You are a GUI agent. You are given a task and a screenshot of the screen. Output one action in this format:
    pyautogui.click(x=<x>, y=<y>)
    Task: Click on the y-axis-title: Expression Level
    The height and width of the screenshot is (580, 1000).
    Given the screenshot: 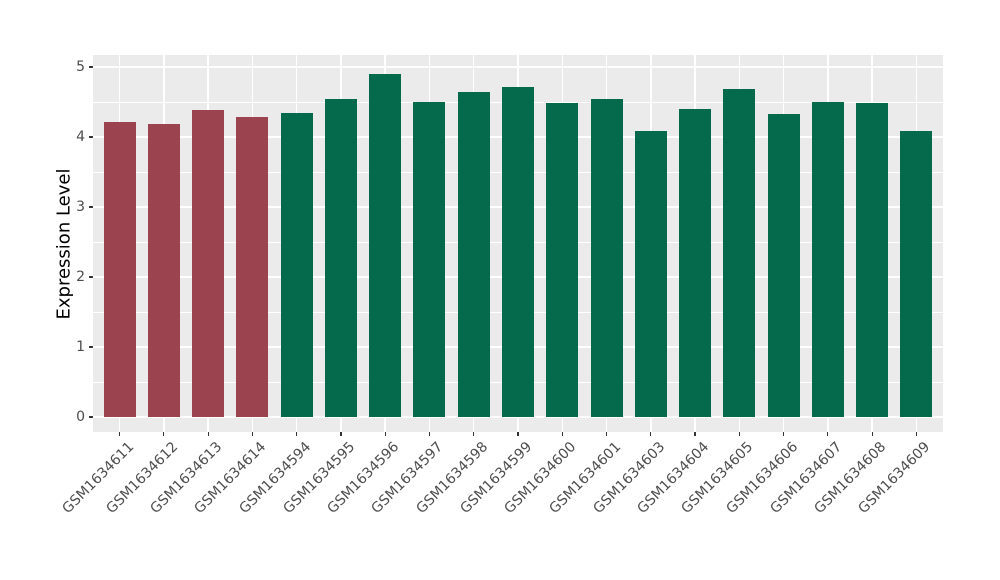 What is the action you would take?
    pyautogui.click(x=64, y=244)
    